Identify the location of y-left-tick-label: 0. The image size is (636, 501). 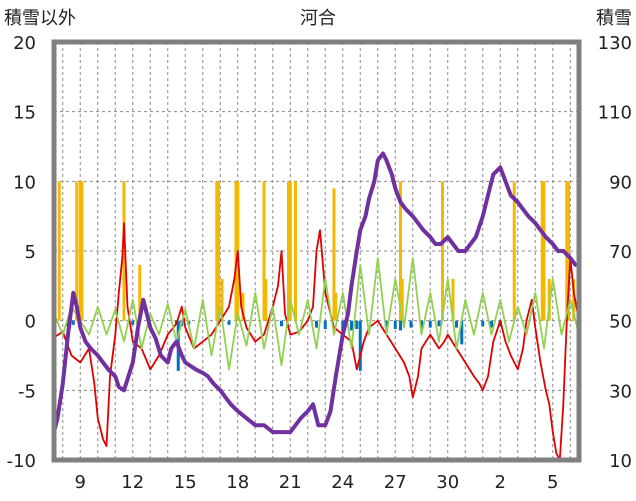
(30, 322).